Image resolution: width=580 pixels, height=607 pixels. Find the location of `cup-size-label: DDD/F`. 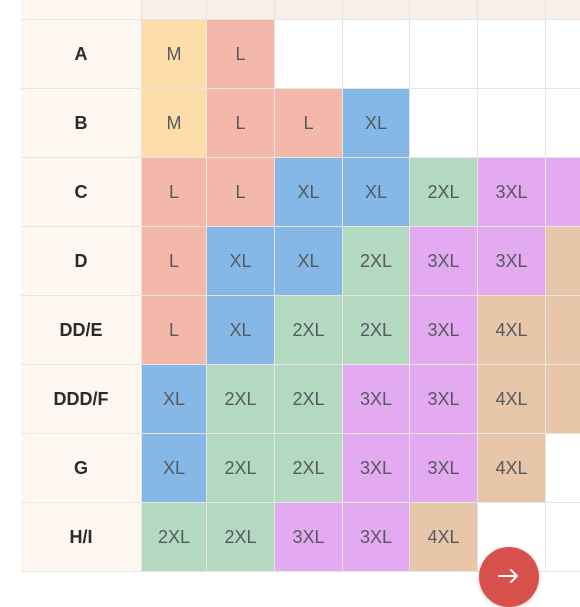

cup-size-label: DDD/F is located at coordinates (81, 399).